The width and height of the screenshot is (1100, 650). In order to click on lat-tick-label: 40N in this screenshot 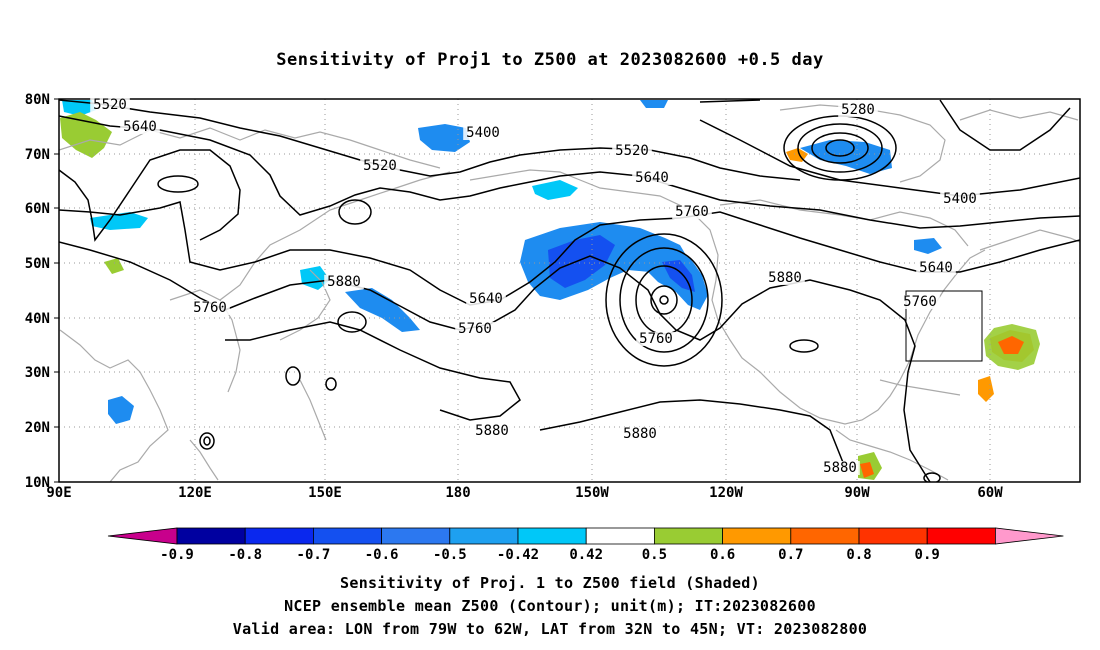, I will do `click(37, 319)`.